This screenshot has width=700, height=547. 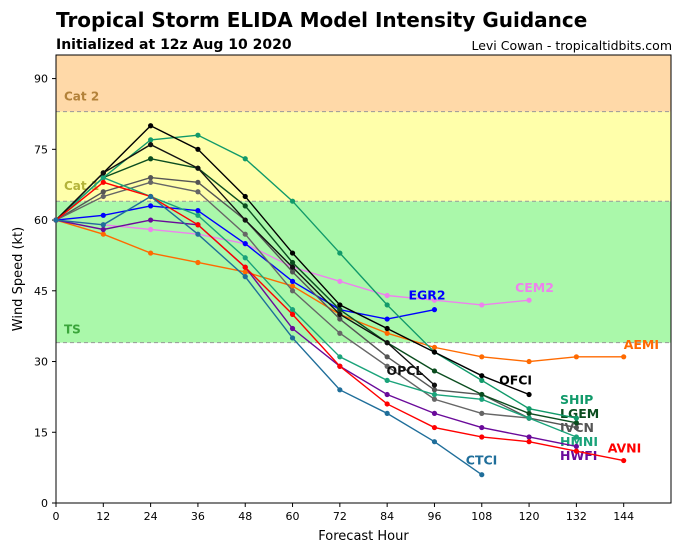 What do you see at coordinates (41, 79) in the screenshot?
I see `y-tick-label: 90` at bounding box center [41, 79].